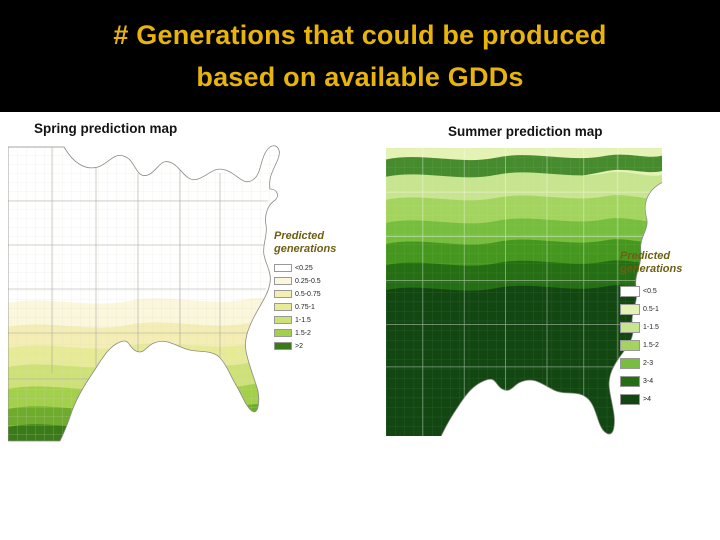 The image size is (720, 540). I want to click on legend-value-label: 0.25-0.5, so click(308, 281).